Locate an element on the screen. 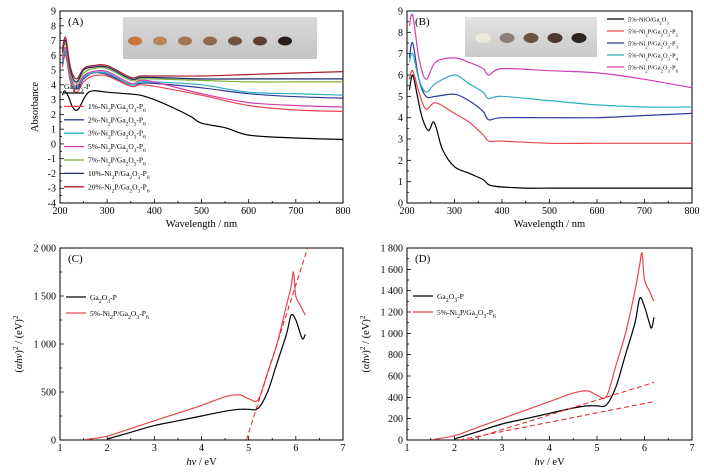 This screenshot has width=704, height=476. legend: Ga2O3-P 5%-Ni2P/Ga2O3-P6 is located at coordinates (107, 307).